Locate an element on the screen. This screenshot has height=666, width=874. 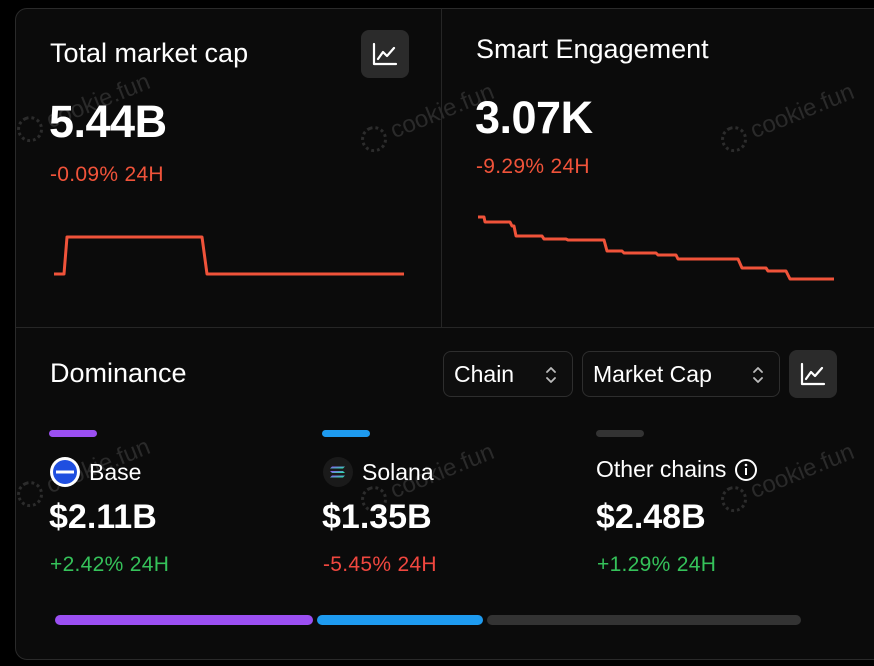
dominance-bar-base is located at coordinates (184, 620).